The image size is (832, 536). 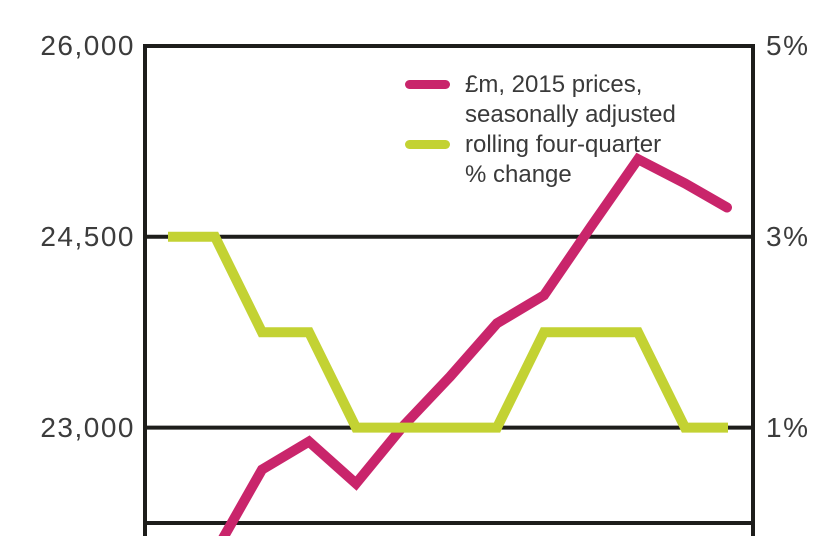 I want to click on left-axis-tick-23000: 23,000, so click(x=87, y=427).